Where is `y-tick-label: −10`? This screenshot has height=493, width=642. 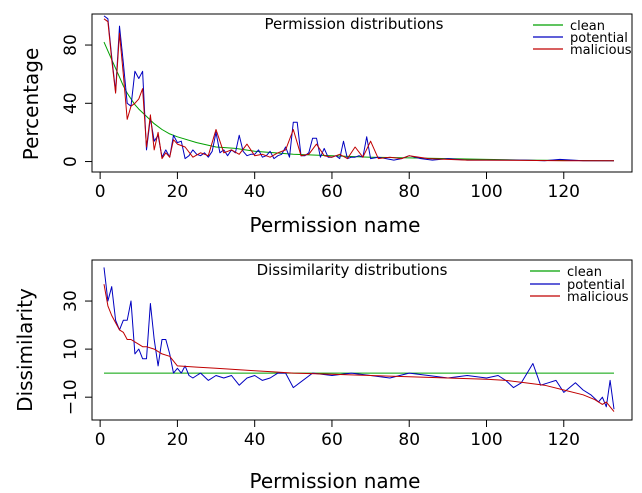
y-tick-label: −10 is located at coordinates (71, 397).